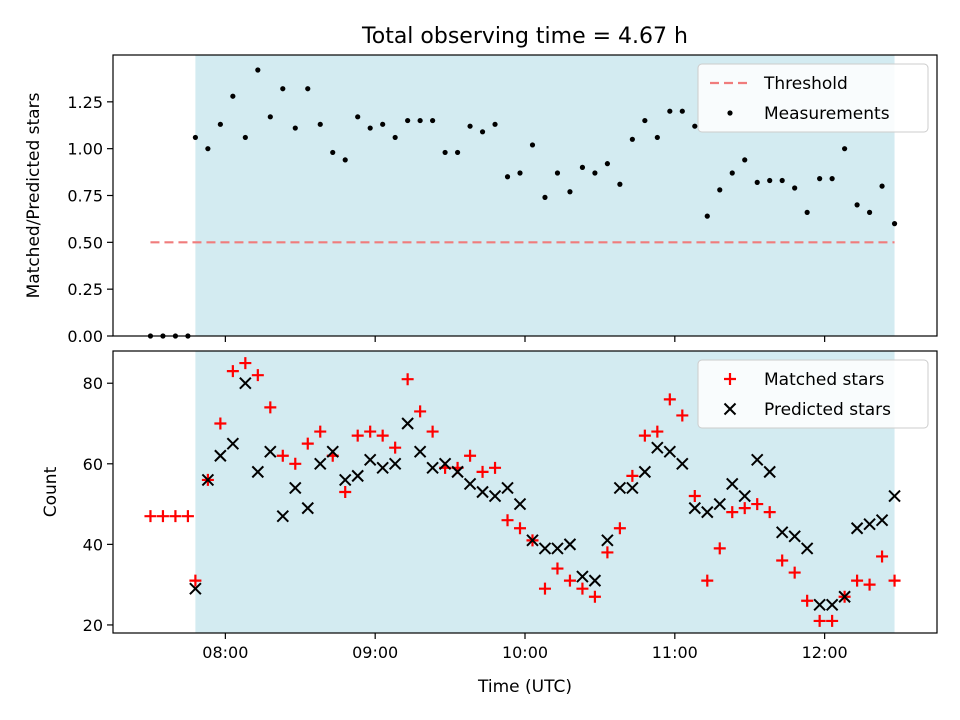 This screenshot has height=720, width=960. What do you see at coordinates (524, 687) in the screenshot?
I see `x-axis-label: Time (UTC)` at bounding box center [524, 687].